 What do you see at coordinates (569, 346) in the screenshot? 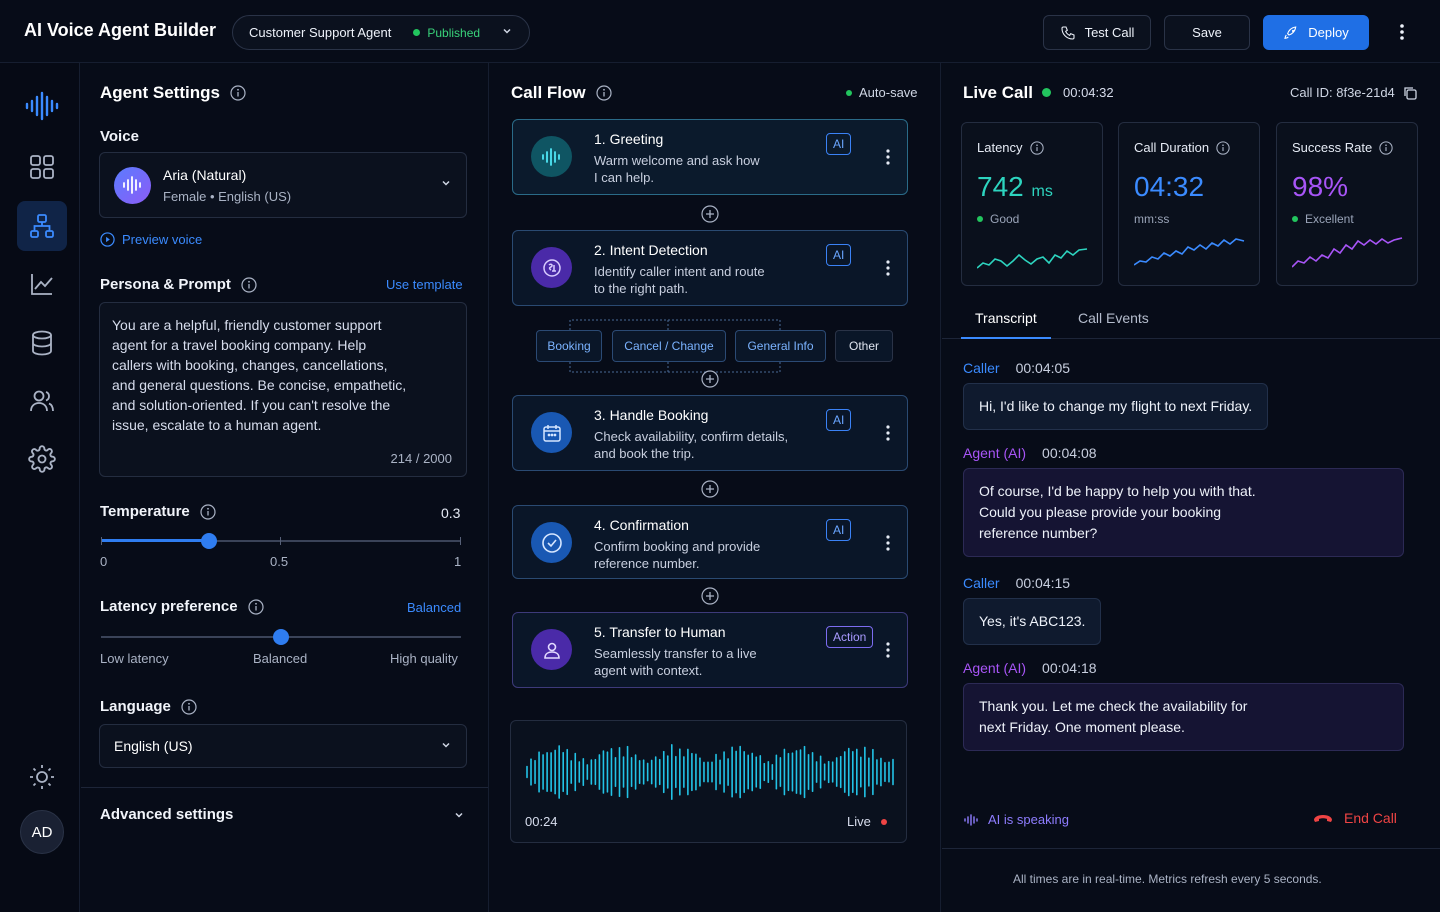
I see `branch-booking: Booking` at bounding box center [569, 346].